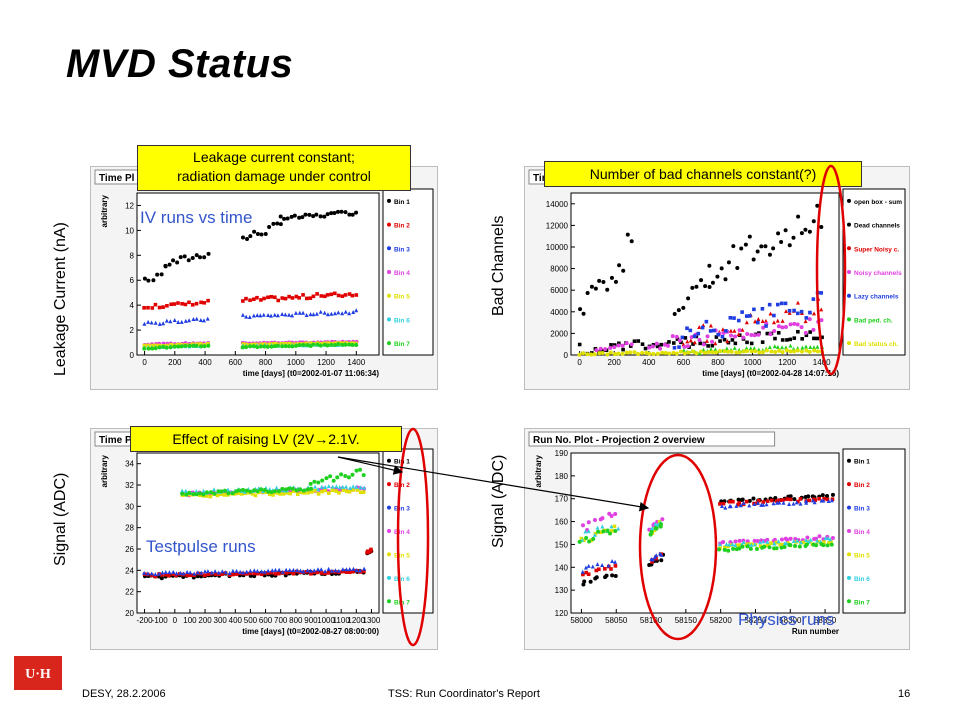  I want to click on legend-label: Bin 6, so click(402, 579).